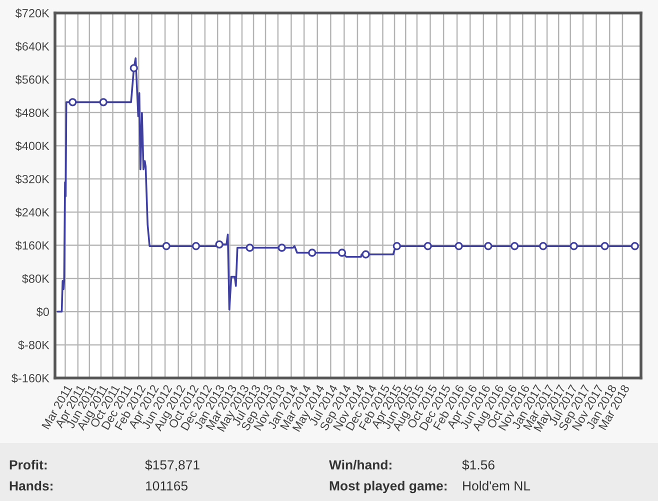 The width and height of the screenshot is (658, 501). Describe the element at coordinates (32, 245) in the screenshot. I see `y-tick-label: $160K` at that location.